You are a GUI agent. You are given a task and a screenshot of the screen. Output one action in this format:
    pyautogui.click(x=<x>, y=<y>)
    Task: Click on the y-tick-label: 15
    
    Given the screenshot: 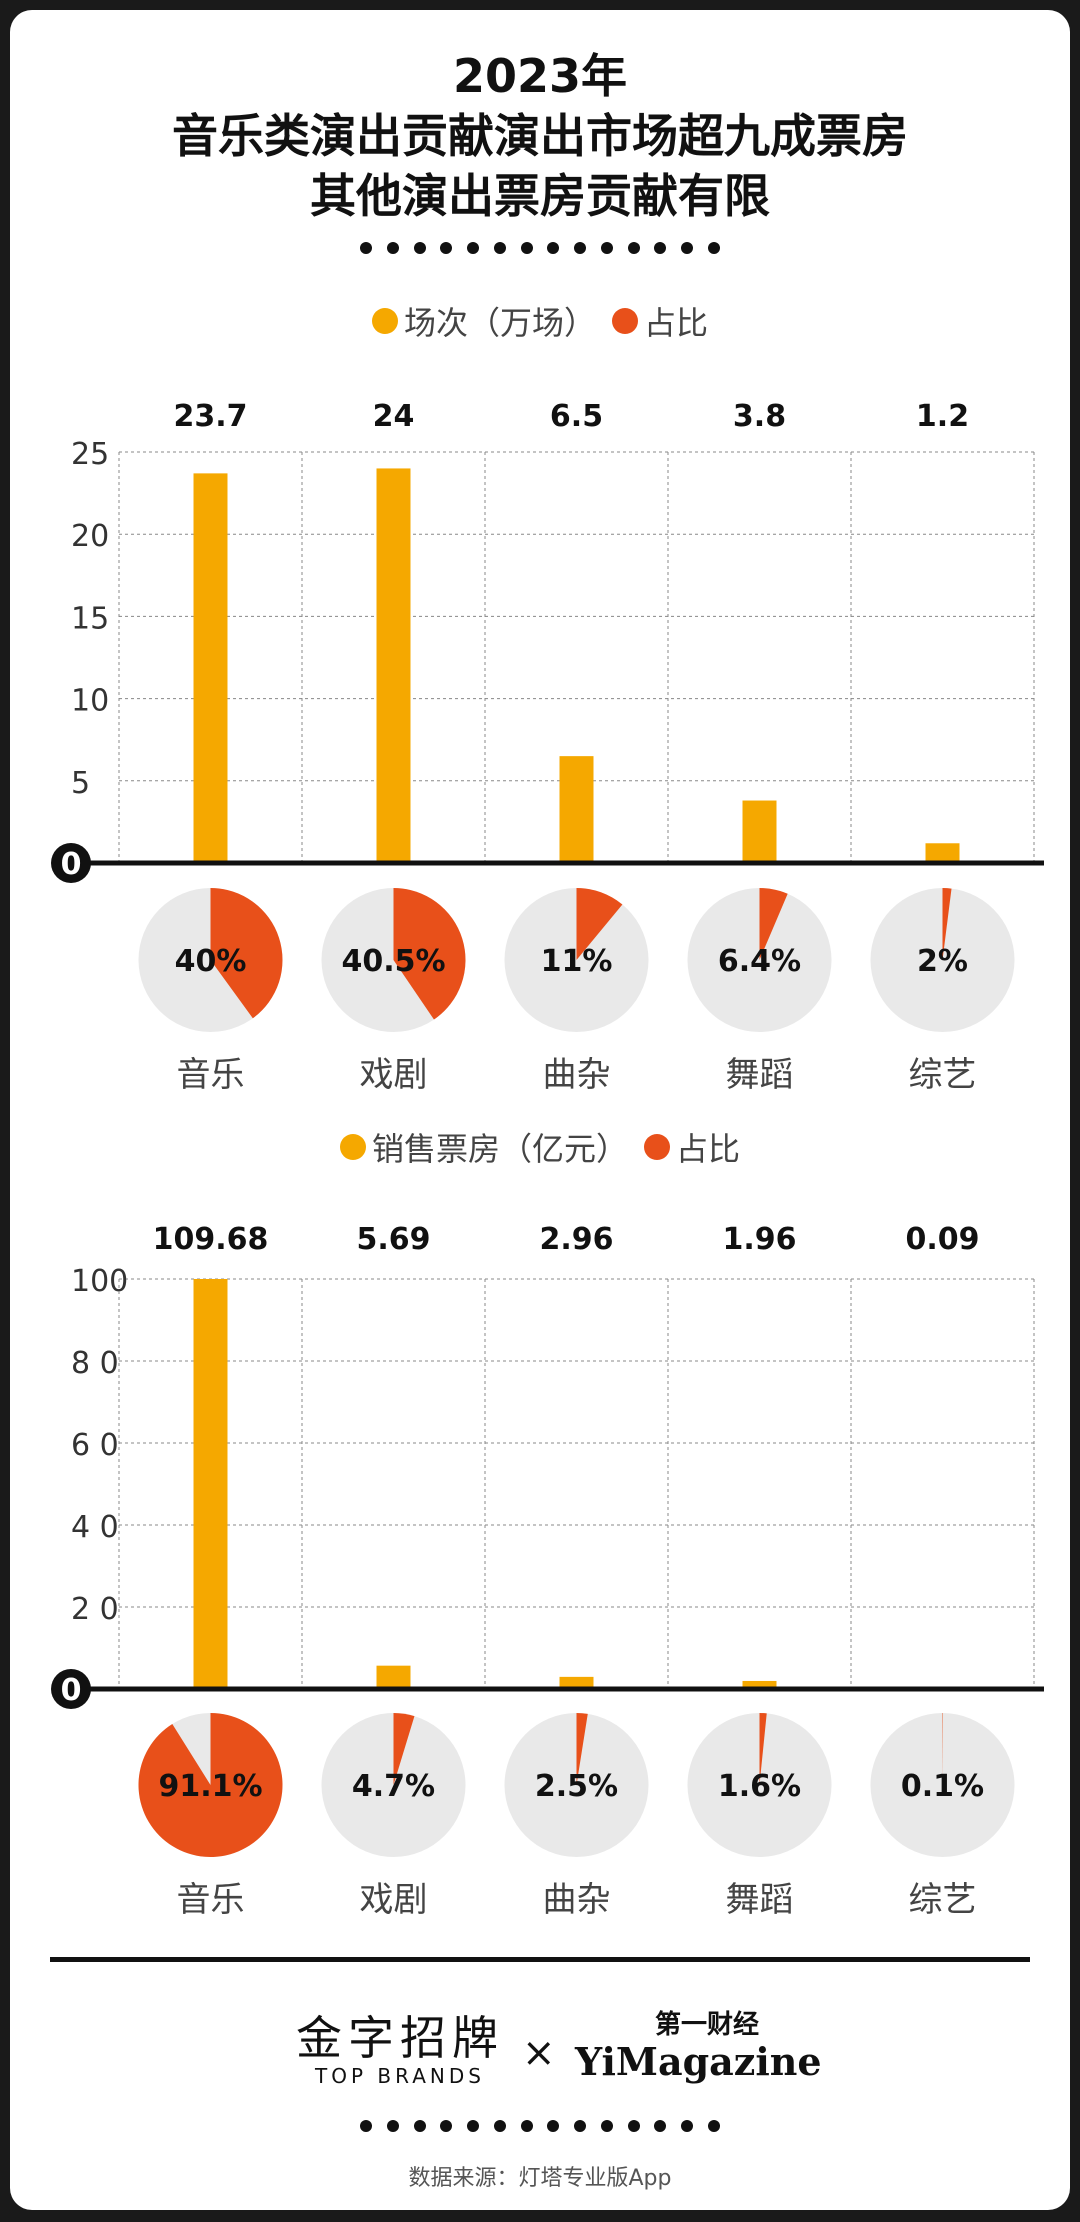 What is the action you would take?
    pyautogui.click(x=90, y=618)
    